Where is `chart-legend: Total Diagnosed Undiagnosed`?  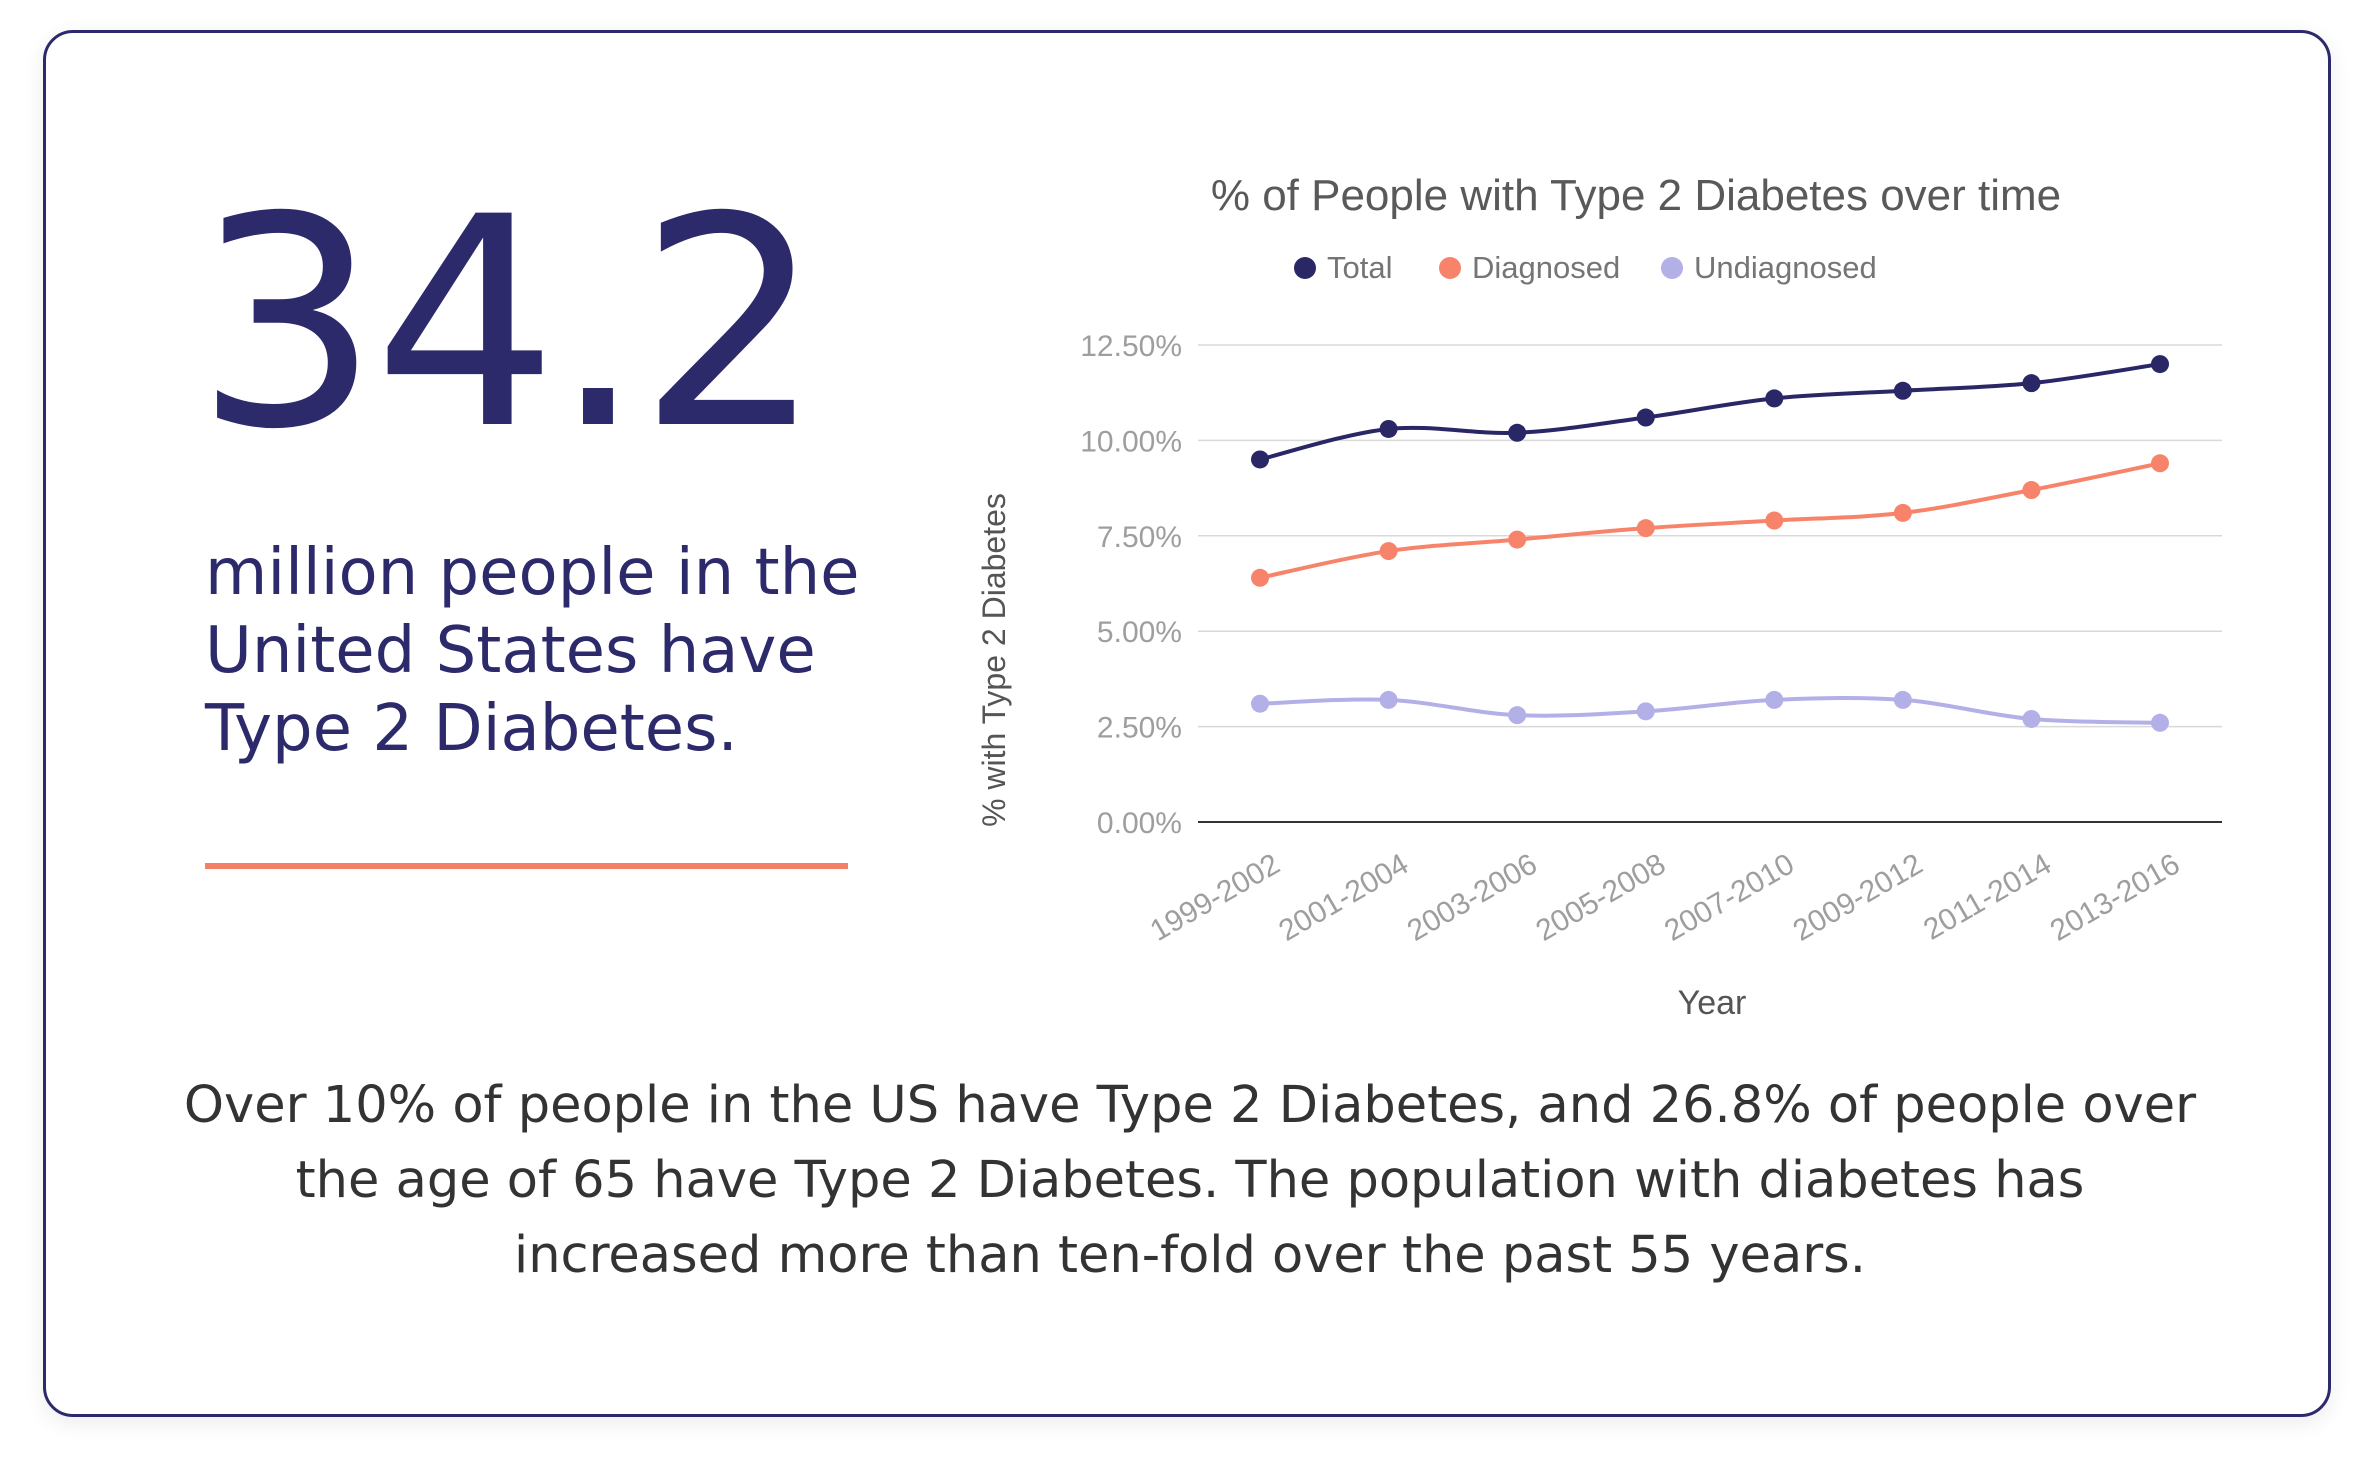 chart-legend: Total Diagnosed Undiagnosed is located at coordinates (1585, 267).